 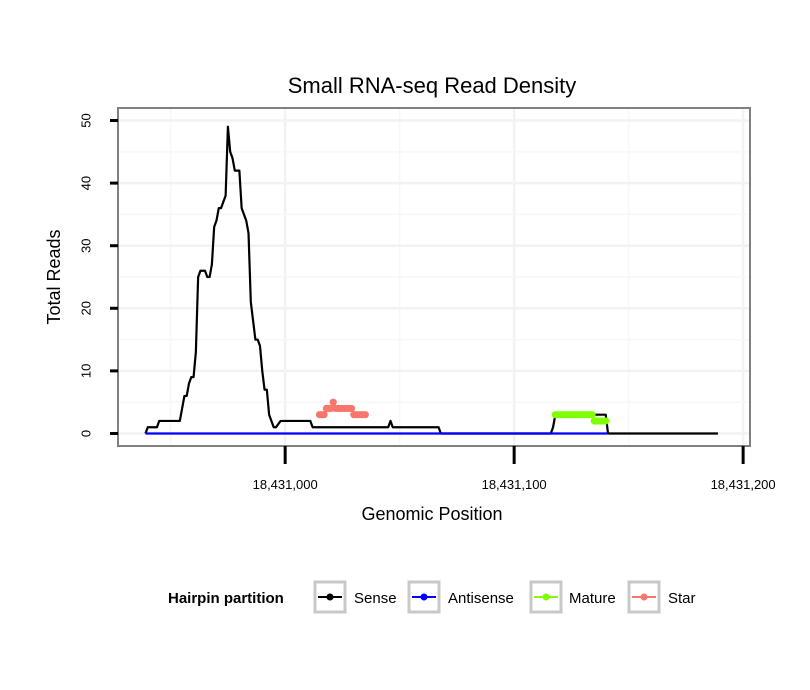 What do you see at coordinates (481, 598) in the screenshot?
I see `legend-label-antisense: Antisense` at bounding box center [481, 598].